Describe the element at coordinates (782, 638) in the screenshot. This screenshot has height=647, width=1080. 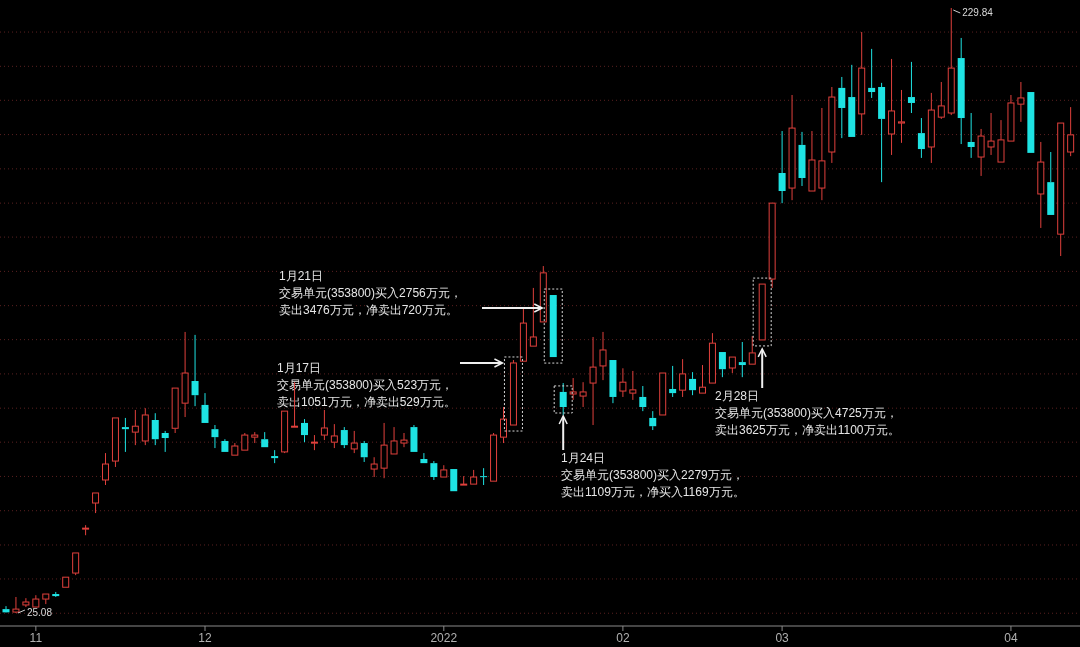
I see `x-tick-label: 03` at that location.